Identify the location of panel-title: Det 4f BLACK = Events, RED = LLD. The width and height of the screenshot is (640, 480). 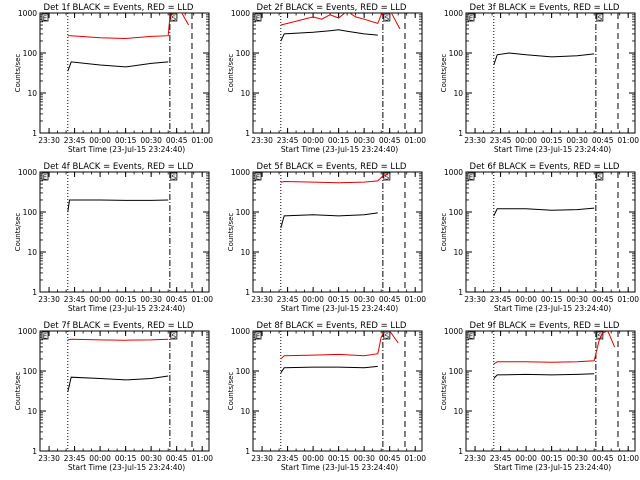
(119, 167).